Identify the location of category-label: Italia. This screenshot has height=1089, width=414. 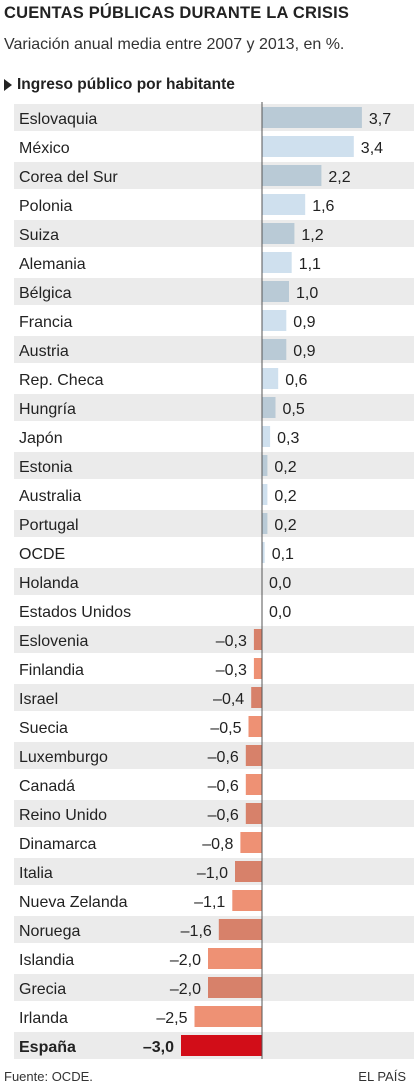
(36, 873).